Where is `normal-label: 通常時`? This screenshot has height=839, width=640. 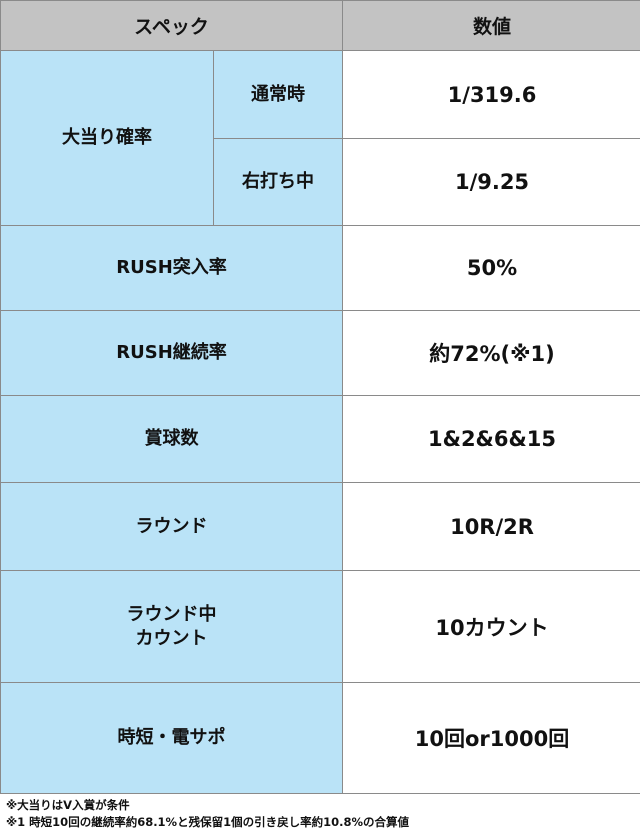
normal-label: 通常時 is located at coordinates (278, 94).